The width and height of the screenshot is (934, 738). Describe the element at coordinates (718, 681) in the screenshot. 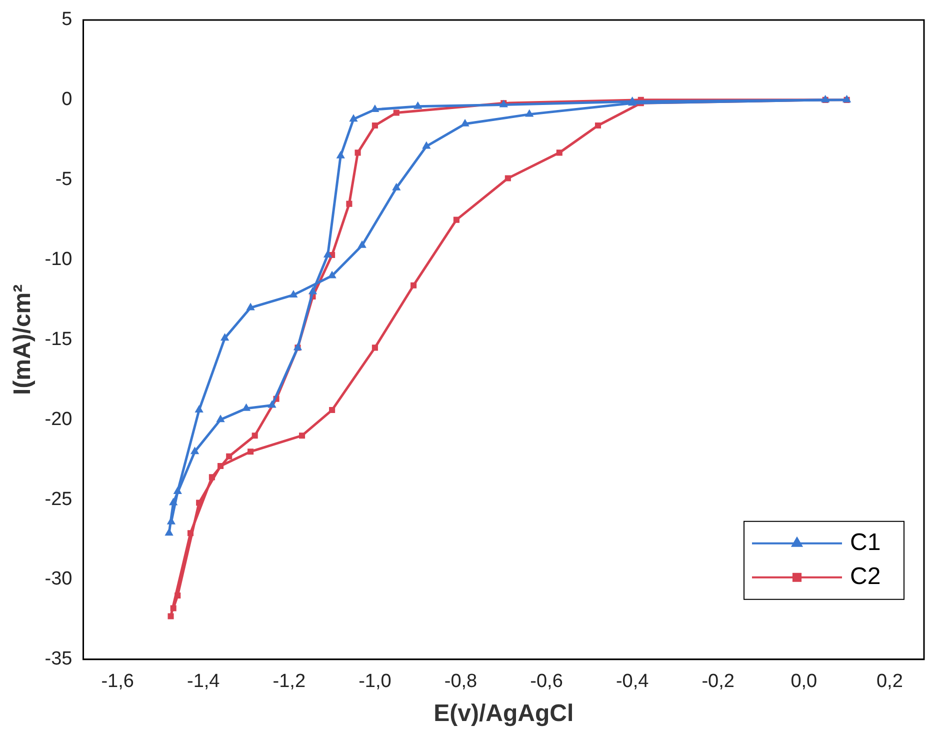

I see `x-tick-label: -0,2` at that location.